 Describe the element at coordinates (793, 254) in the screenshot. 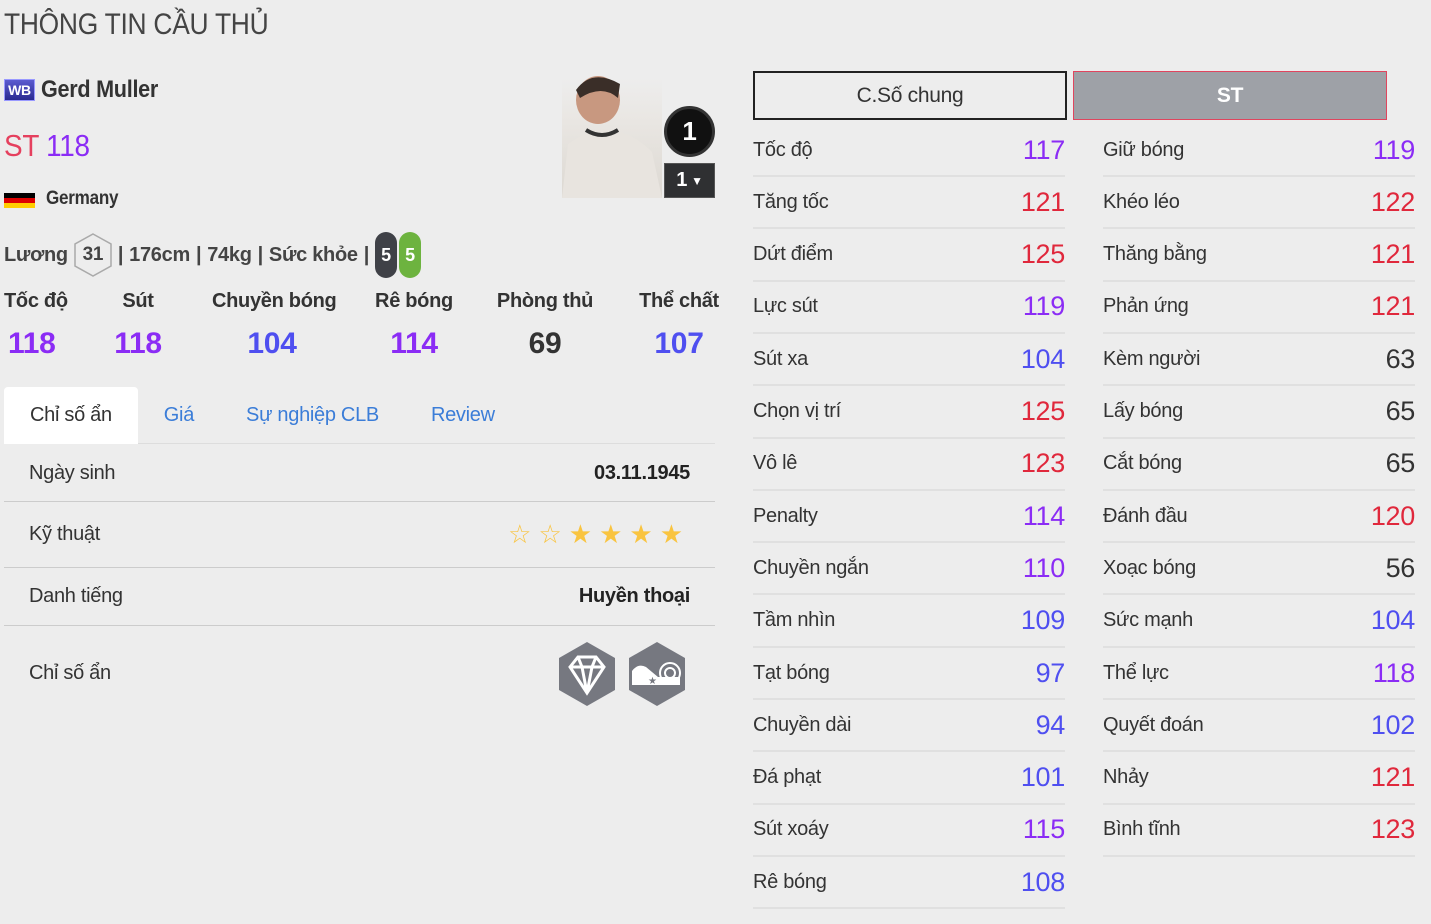

I see `stat-label: Dứt điểm` at that location.